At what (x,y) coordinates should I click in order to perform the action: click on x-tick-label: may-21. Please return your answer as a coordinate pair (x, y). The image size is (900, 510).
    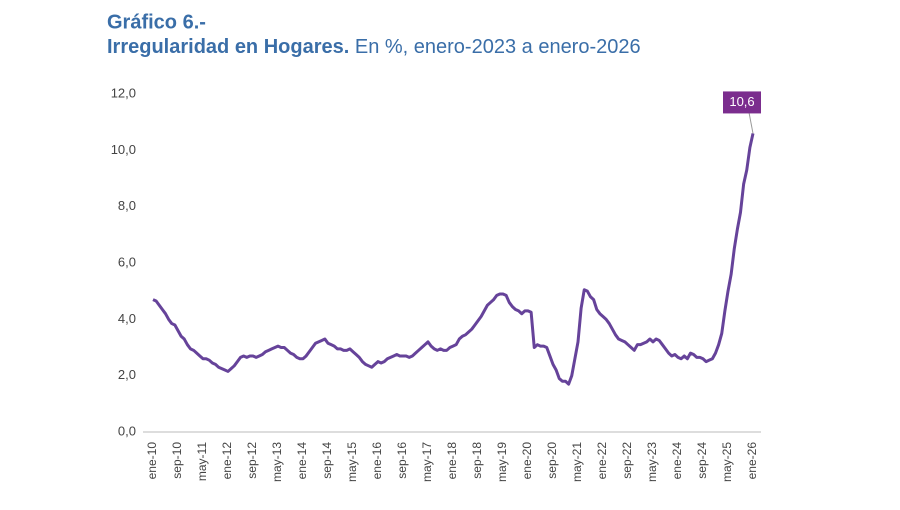
    Looking at the image, I should click on (577, 462).